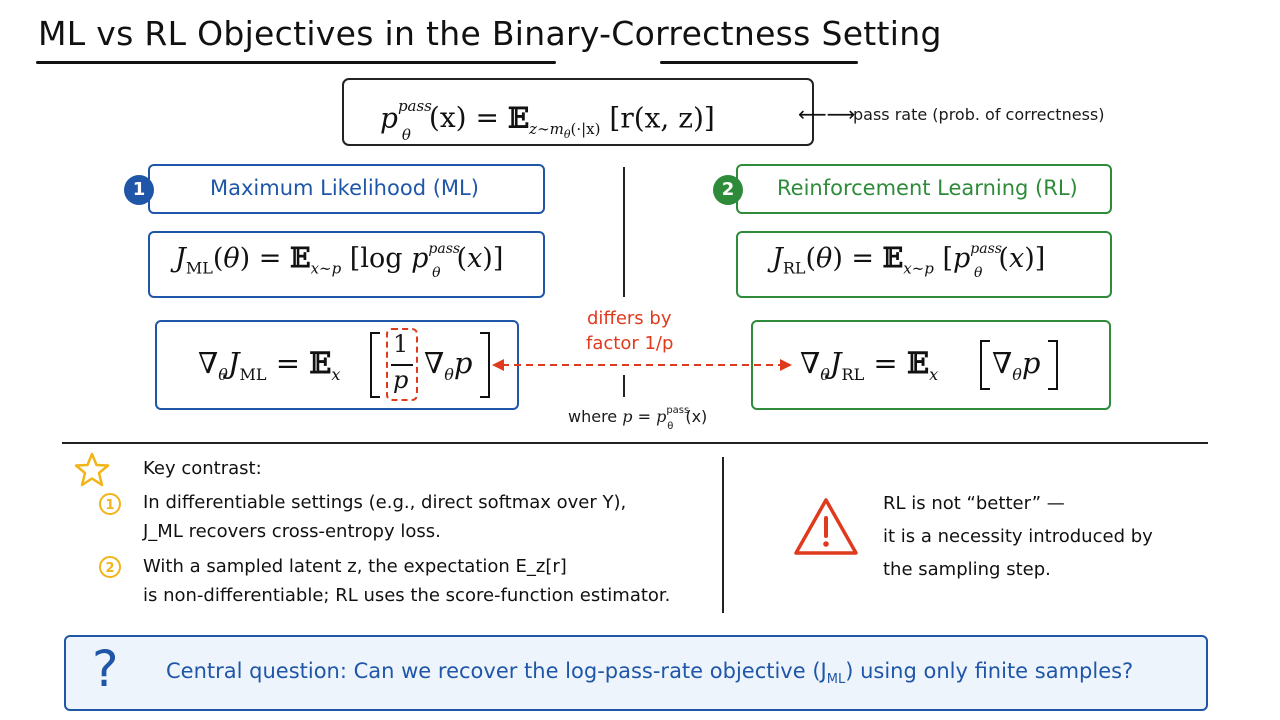 The width and height of the screenshot is (1280, 720). What do you see at coordinates (909, 261) in the screenshot?
I see `rl-objective-formula: JRL(θ) = 𝔼x∼p [ppassθ (x)]` at bounding box center [909, 261].